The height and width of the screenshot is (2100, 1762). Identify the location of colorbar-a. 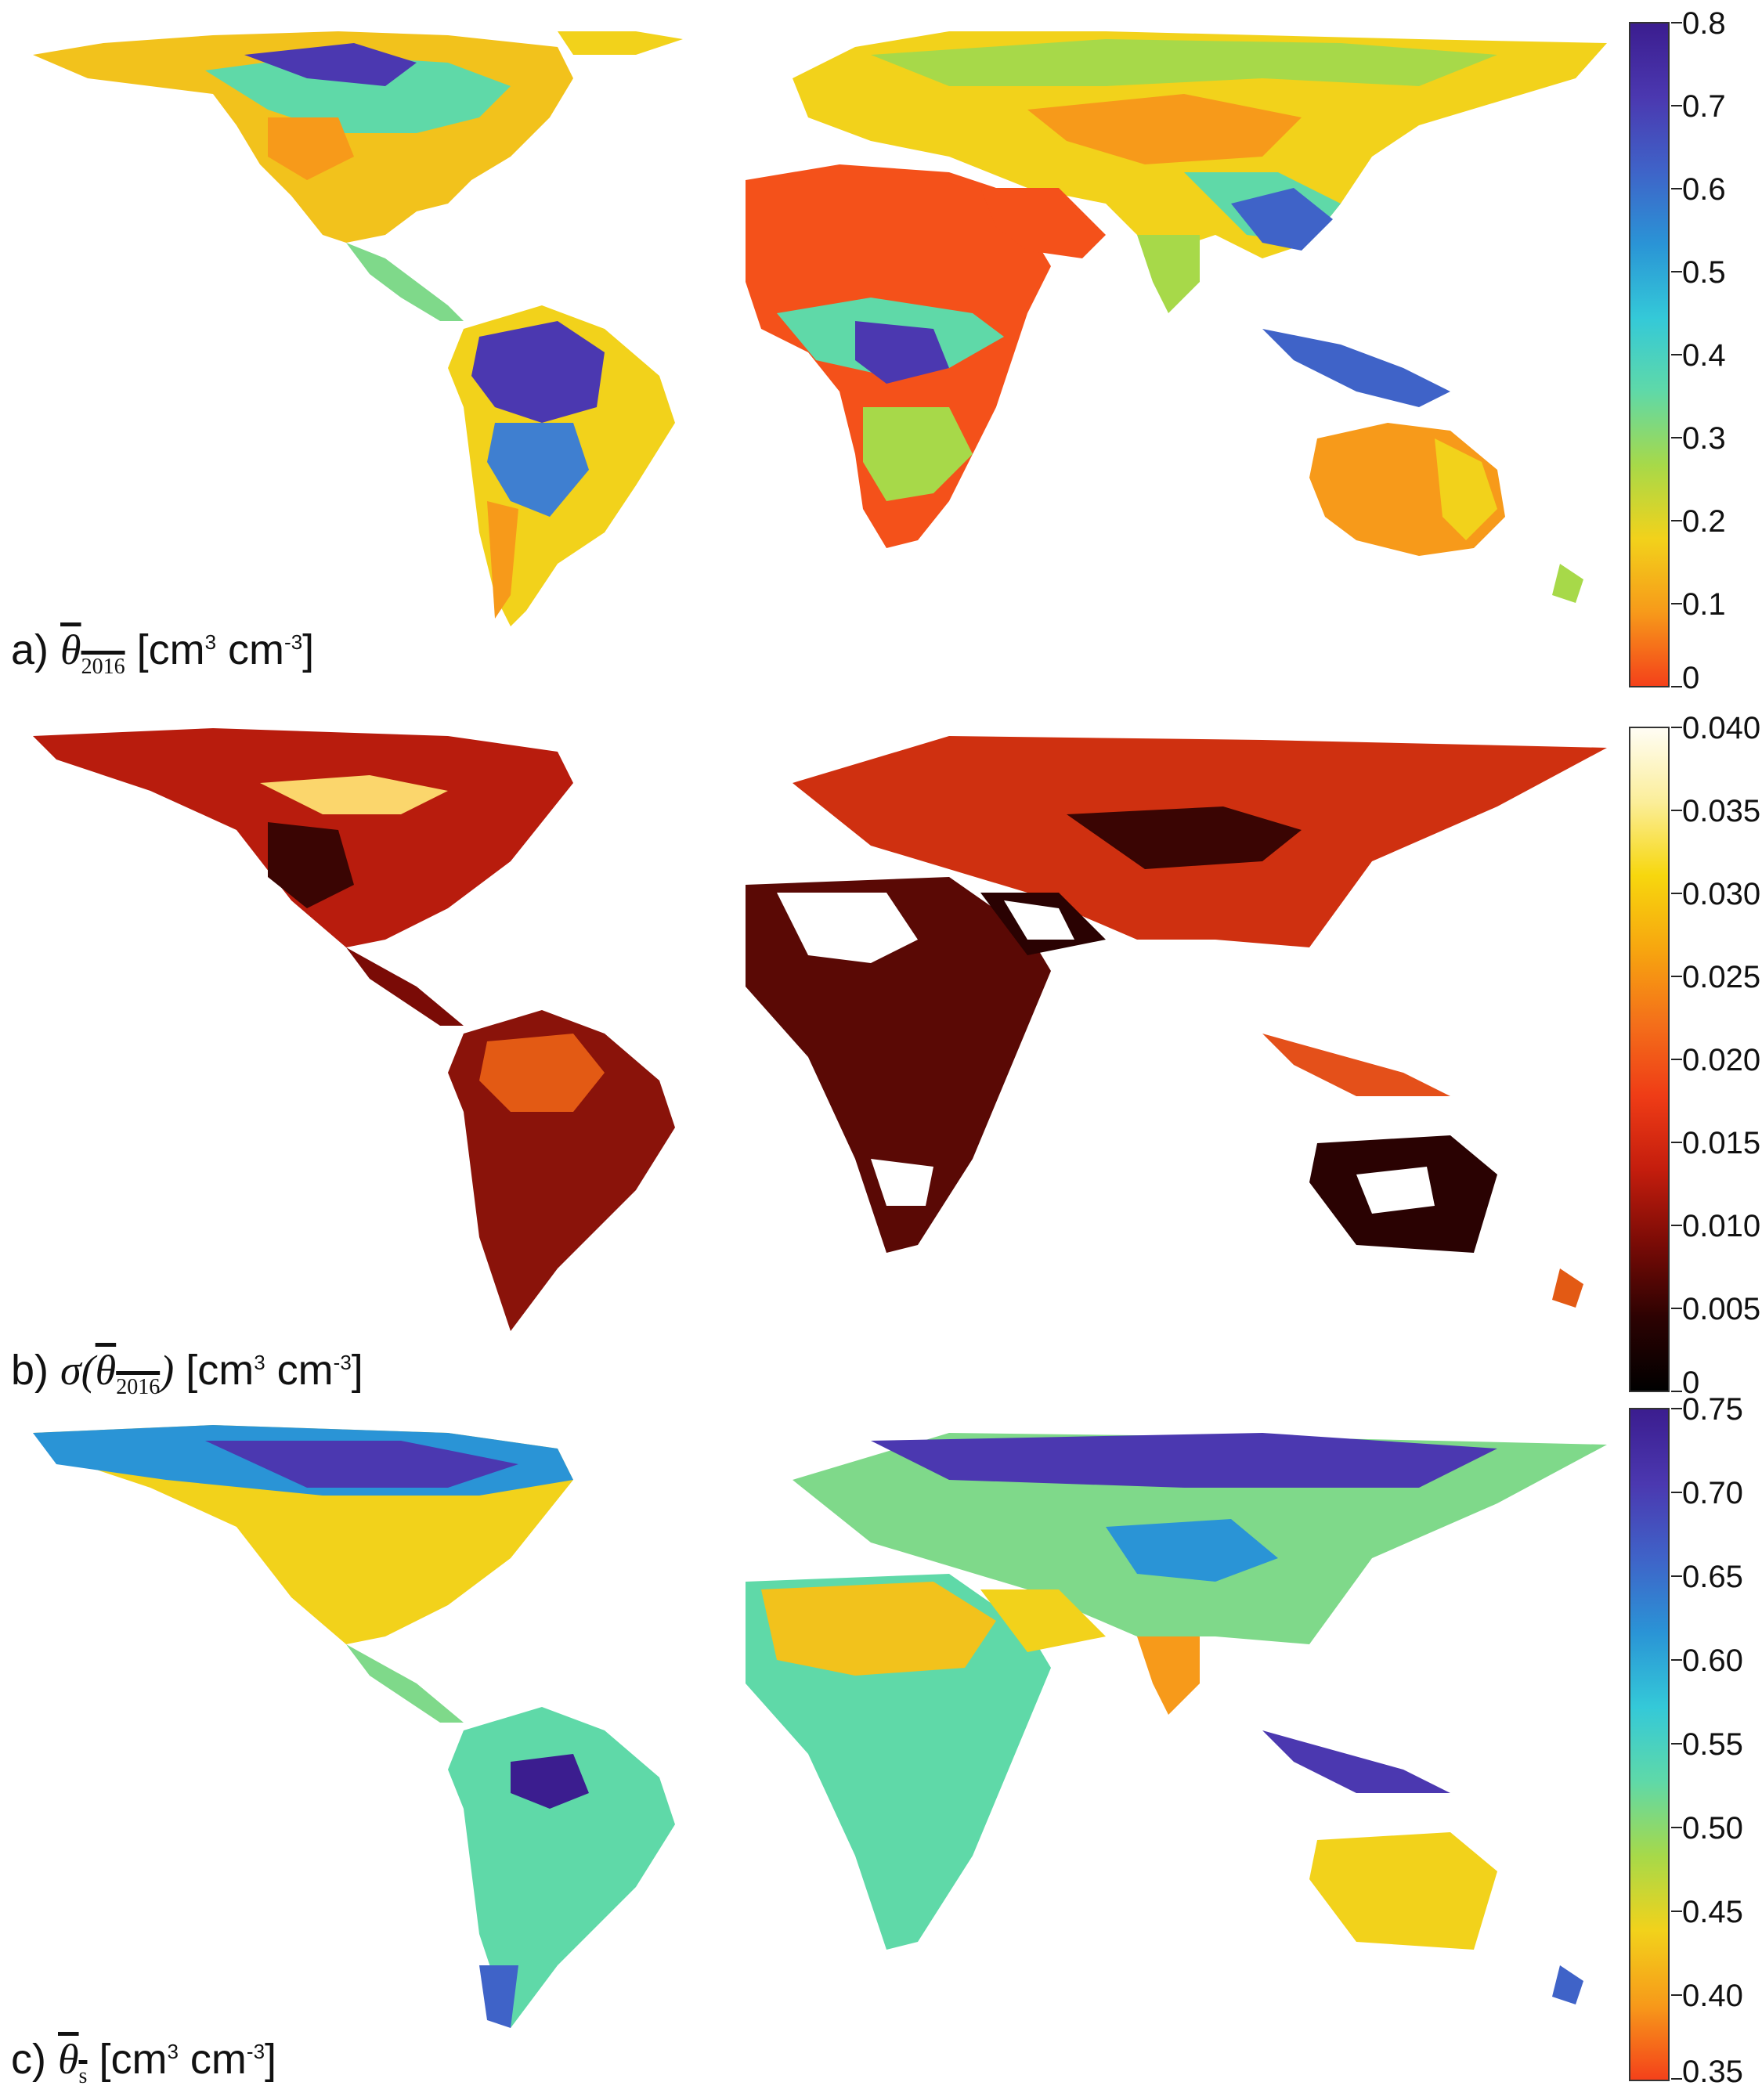
(1650, 355).